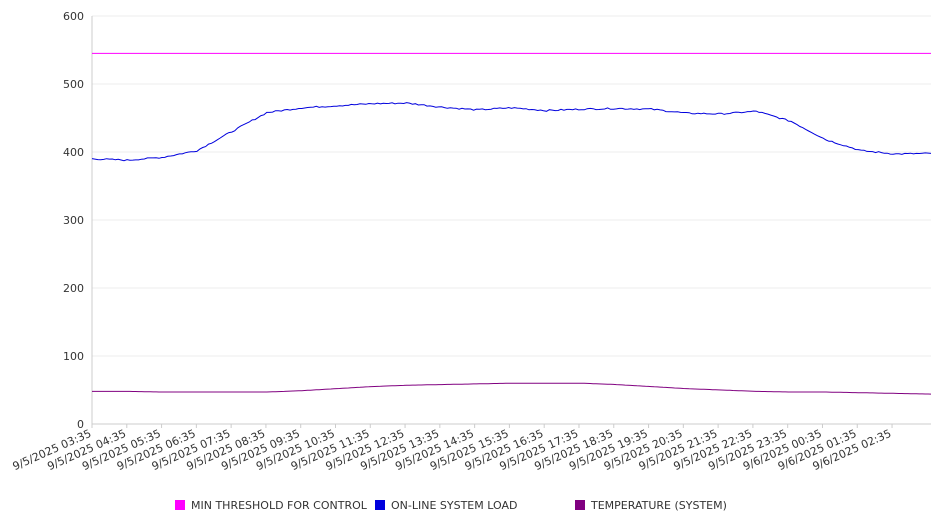 This screenshot has height=526, width=946. What do you see at coordinates (73, 16) in the screenshot?
I see `y-tick-label: 600` at bounding box center [73, 16].